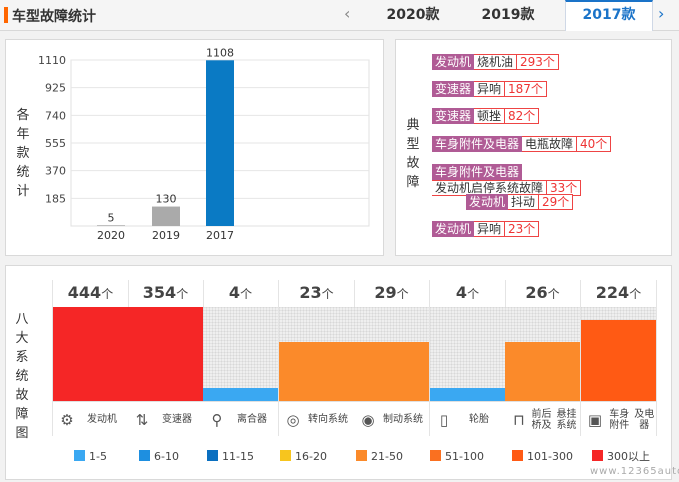  I want to click on bar-value-label: 130, so click(166, 199).